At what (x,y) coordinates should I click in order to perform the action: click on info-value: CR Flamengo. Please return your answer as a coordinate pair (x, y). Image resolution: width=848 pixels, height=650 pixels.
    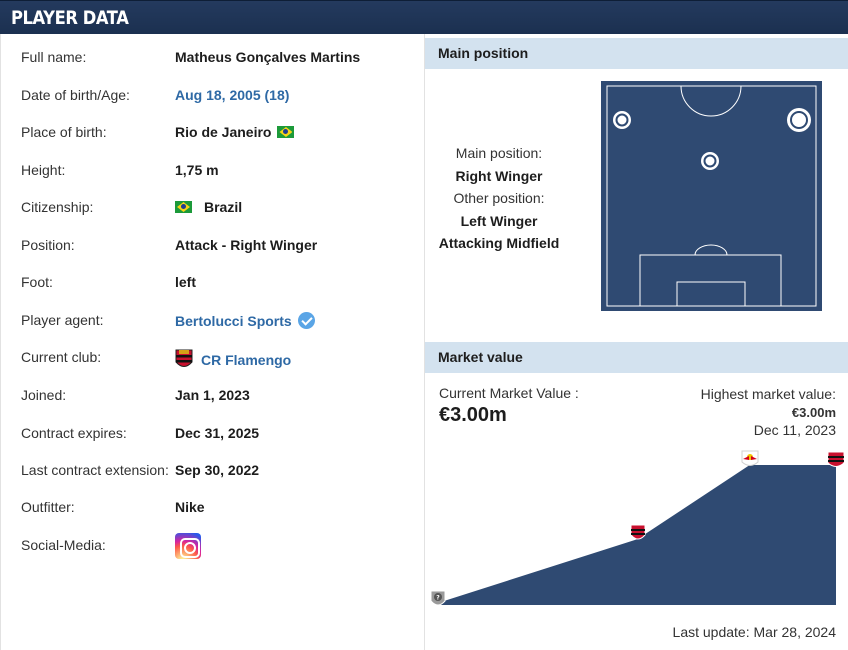
    Looking at the image, I should click on (233, 360).